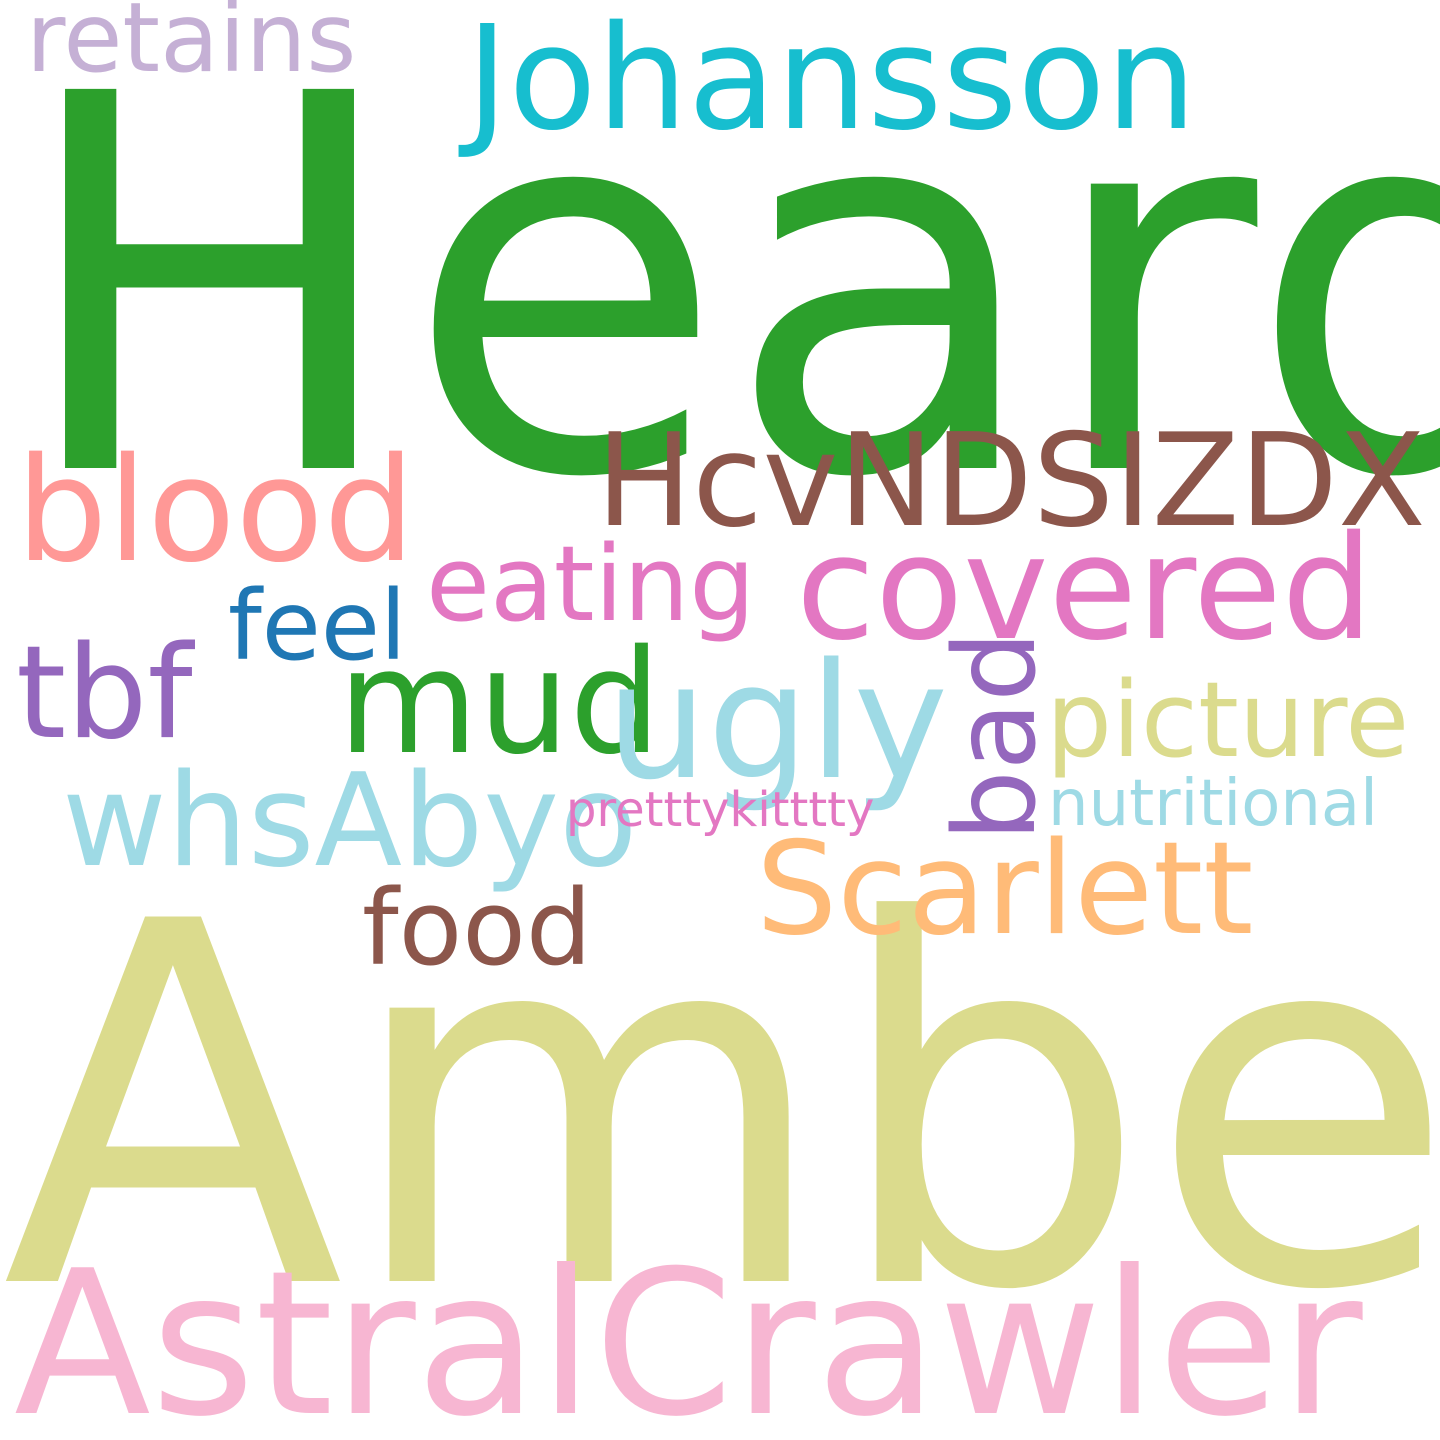  I want to click on word-scarlett: Scarlett, so click(1005, 889).